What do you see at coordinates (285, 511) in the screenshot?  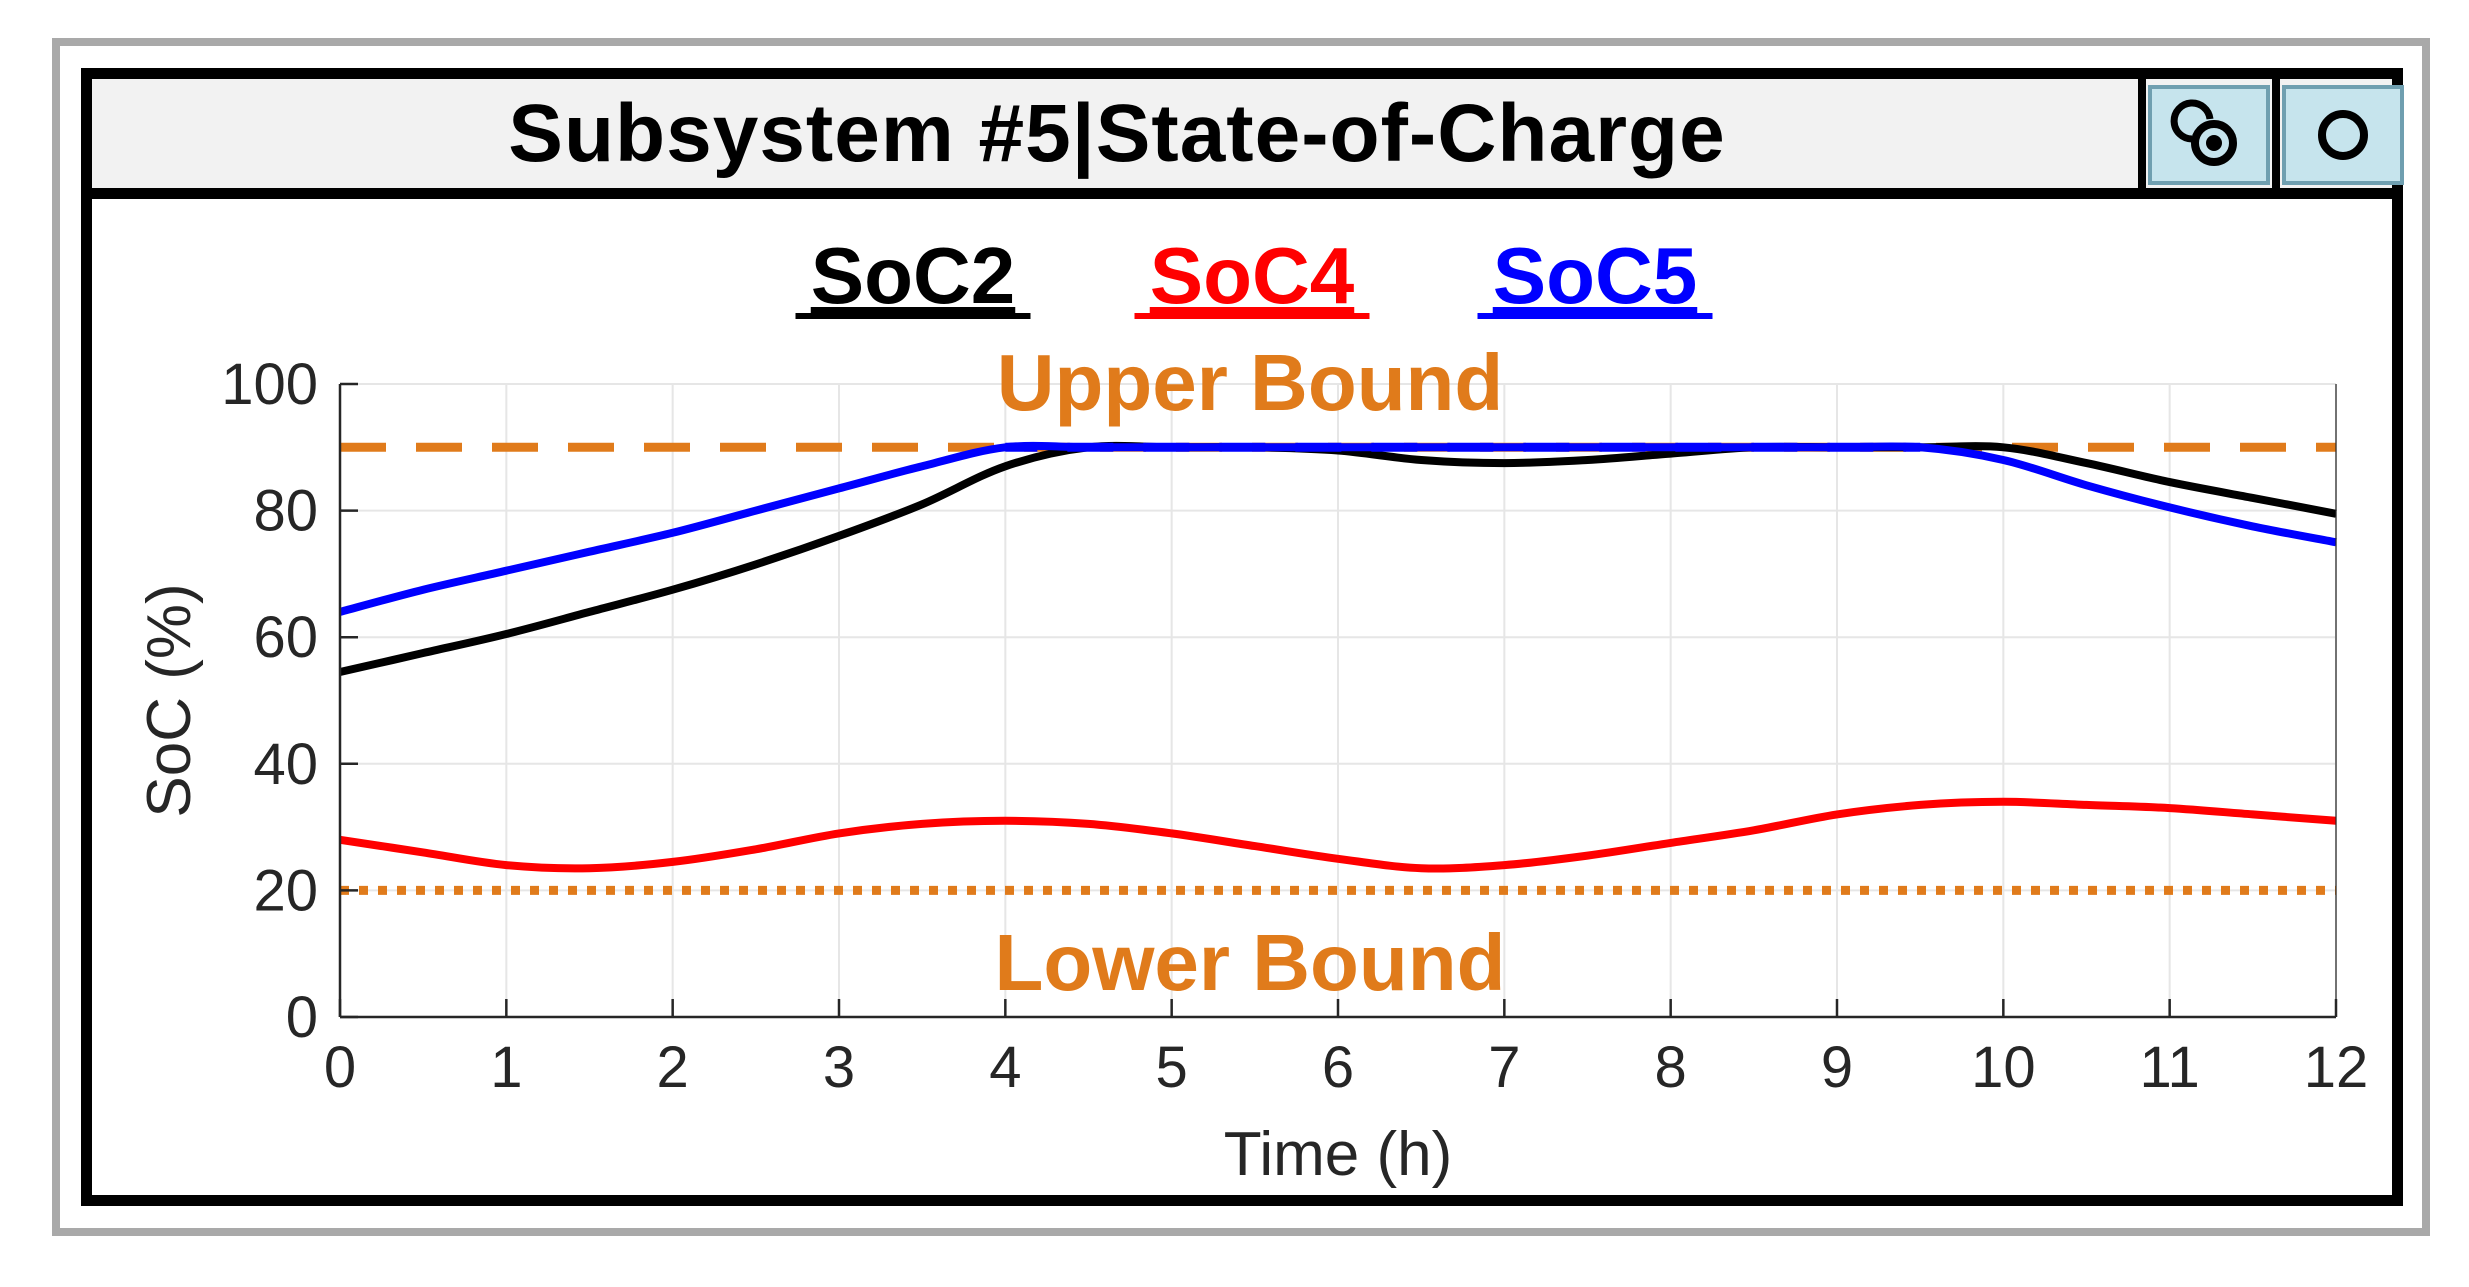 I see `y-tick-label: 80` at bounding box center [285, 511].